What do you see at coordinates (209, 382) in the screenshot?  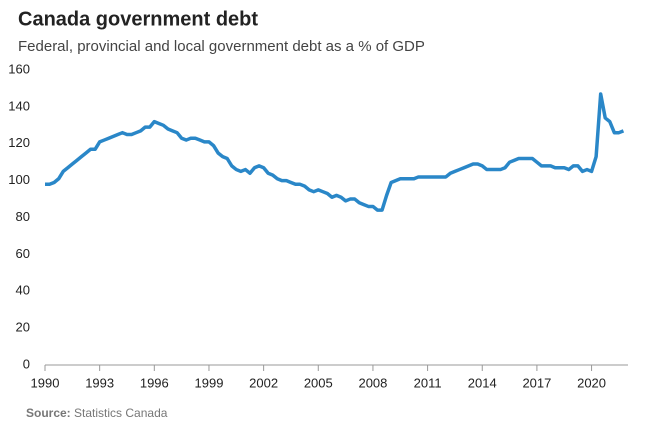 I see `x-tick-label: 1999` at bounding box center [209, 382].